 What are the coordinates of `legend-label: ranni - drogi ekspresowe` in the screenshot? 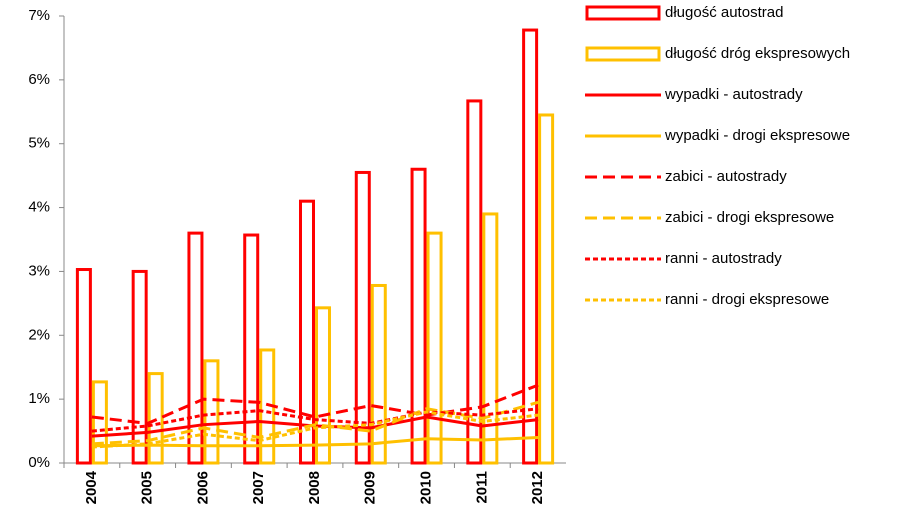 It's located at (747, 299).